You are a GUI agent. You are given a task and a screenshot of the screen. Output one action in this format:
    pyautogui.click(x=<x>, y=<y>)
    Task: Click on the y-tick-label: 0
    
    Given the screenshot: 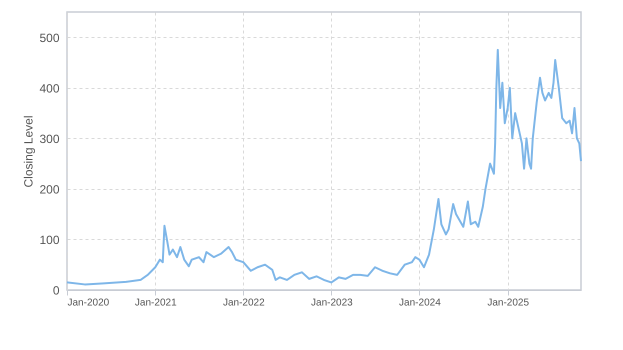 What is the action you would take?
    pyautogui.click(x=56, y=291)
    